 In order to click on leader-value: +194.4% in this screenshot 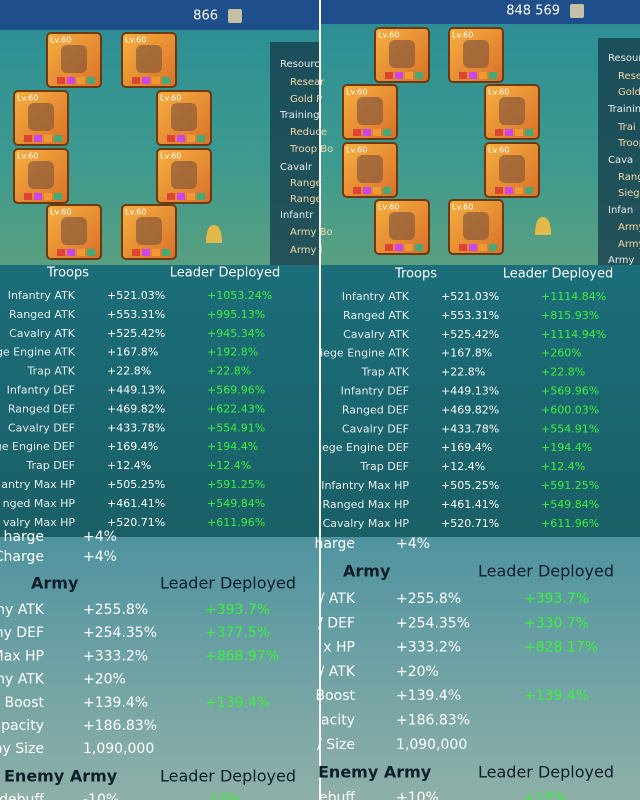, I will do `click(232, 446)`.